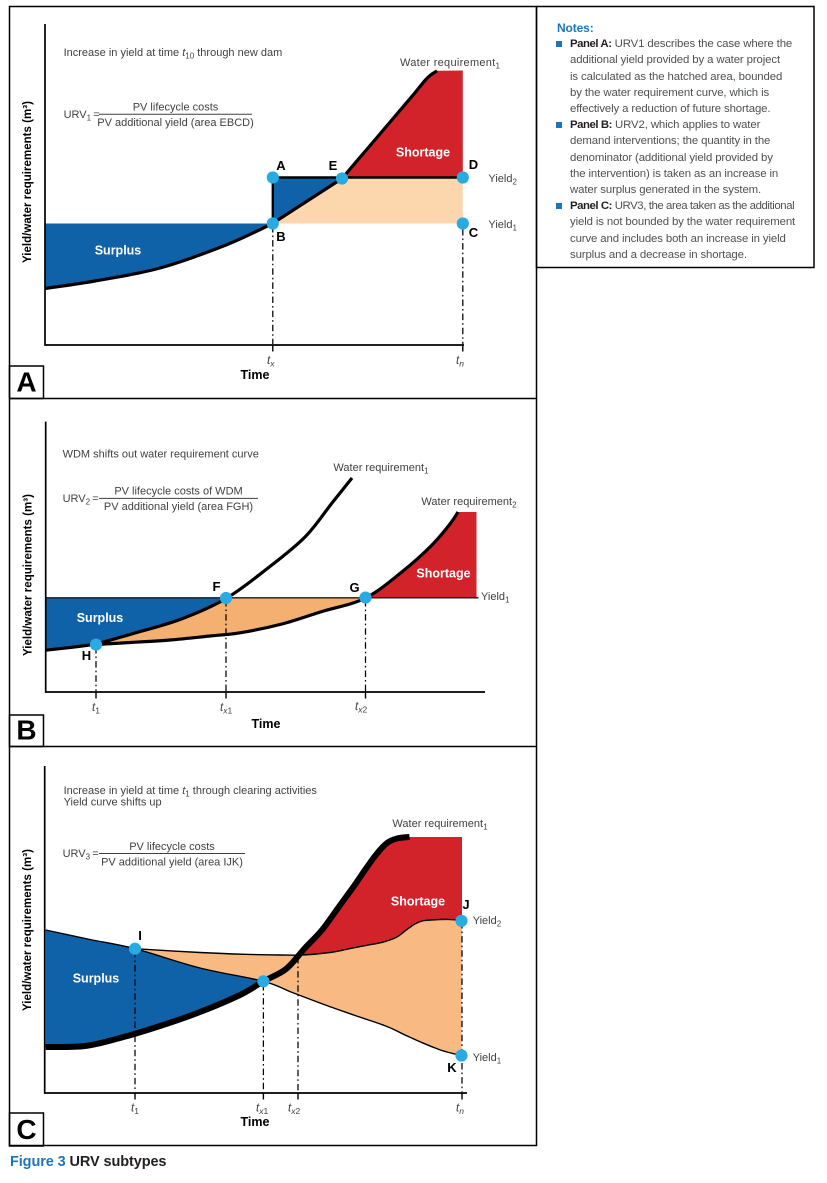 The height and width of the screenshot is (1183, 827). Describe the element at coordinates (217, 586) in the screenshot. I see `svg-text: F` at that location.